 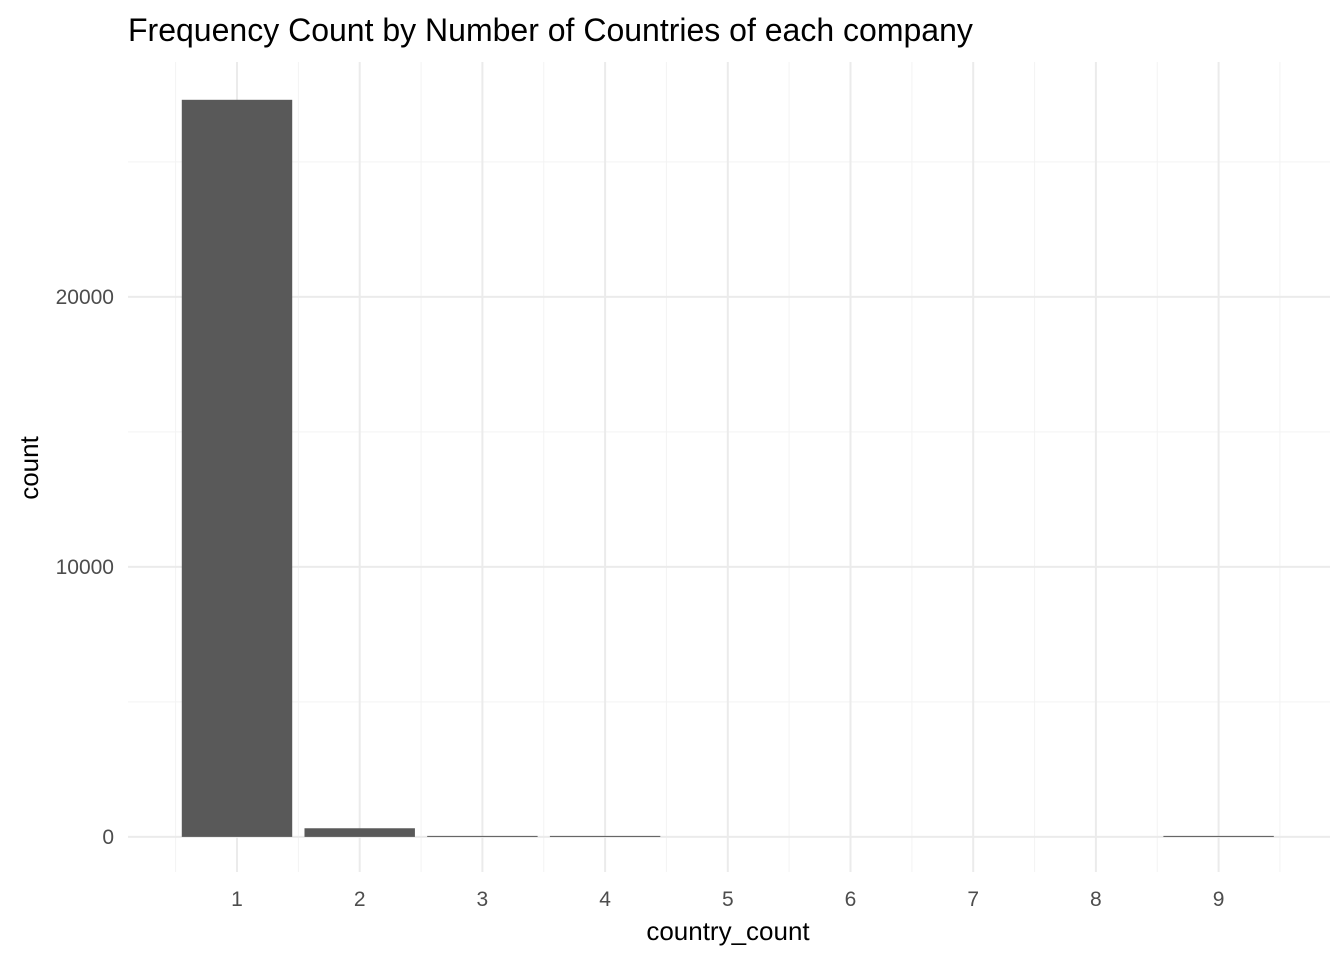 What do you see at coordinates (237, 899) in the screenshot?
I see `x-tick-label: 1` at bounding box center [237, 899].